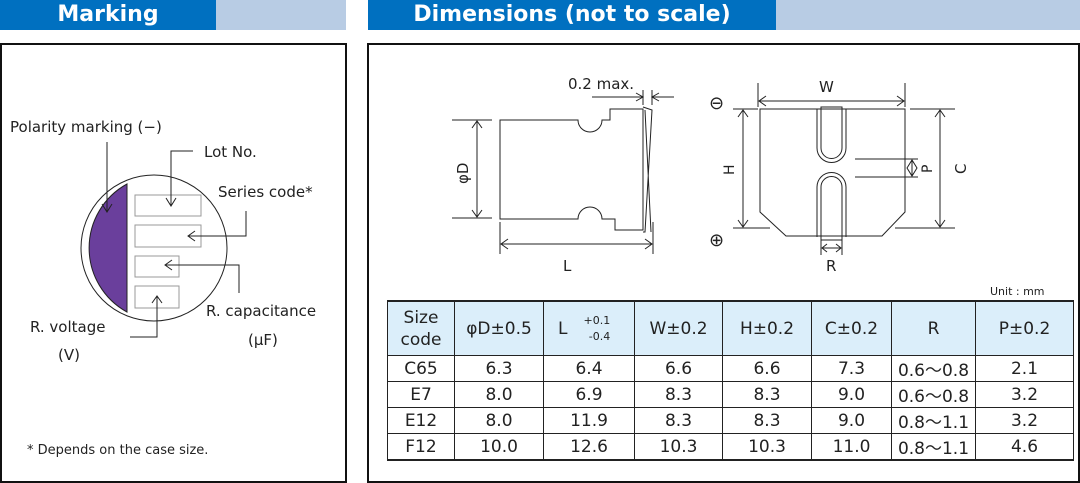 The height and width of the screenshot is (483, 1080). What do you see at coordinates (261, 311) in the screenshot?
I see `capacitance-label: R. capacitance` at bounding box center [261, 311].